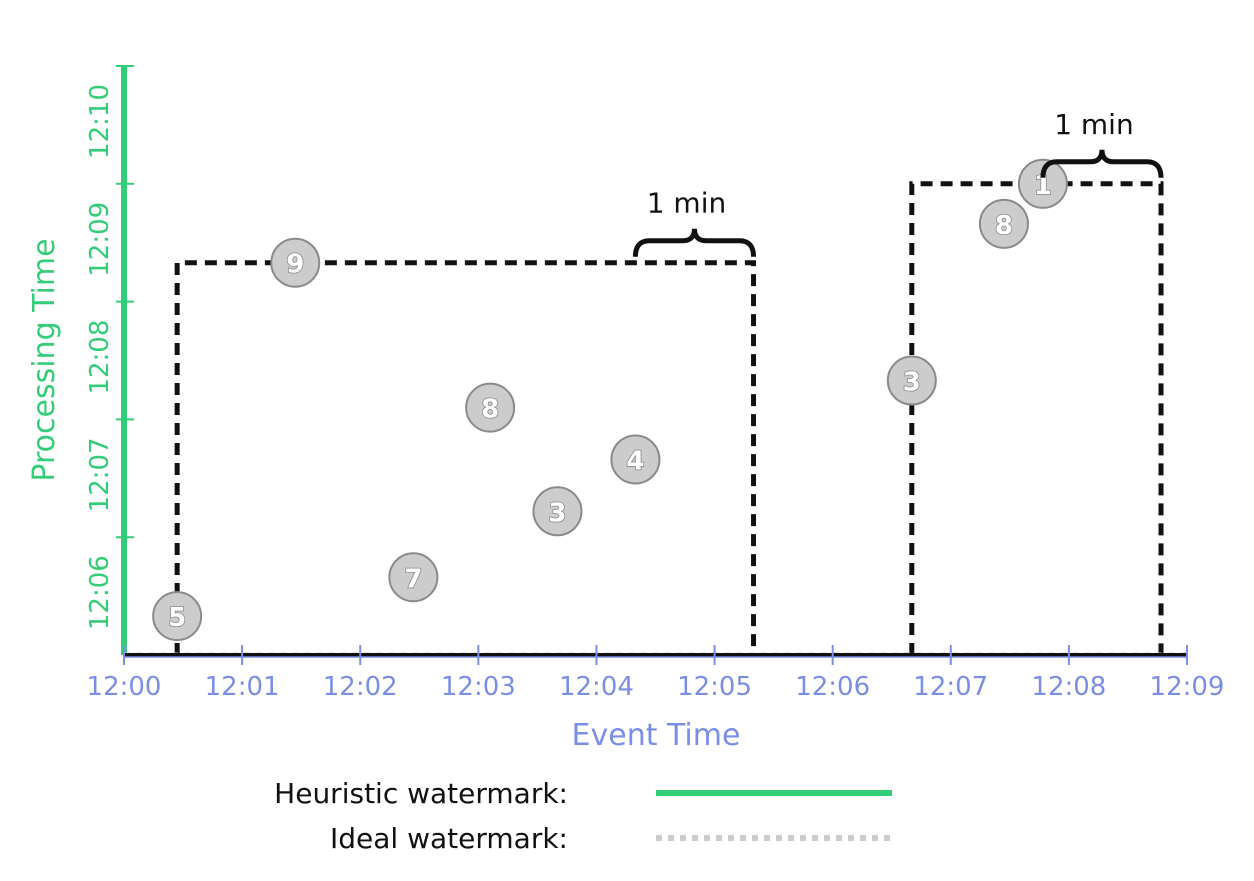  Describe the element at coordinates (1068, 687) in the screenshot. I see `x-tick-label: 12:08` at that location.